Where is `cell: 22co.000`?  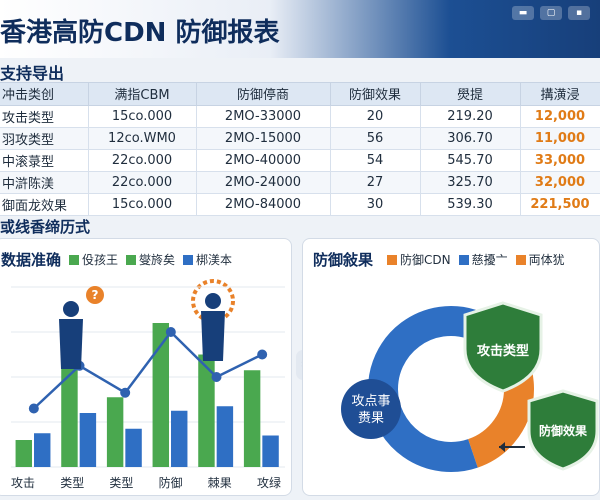
cell: 22co.000 is located at coordinates (142, 182).